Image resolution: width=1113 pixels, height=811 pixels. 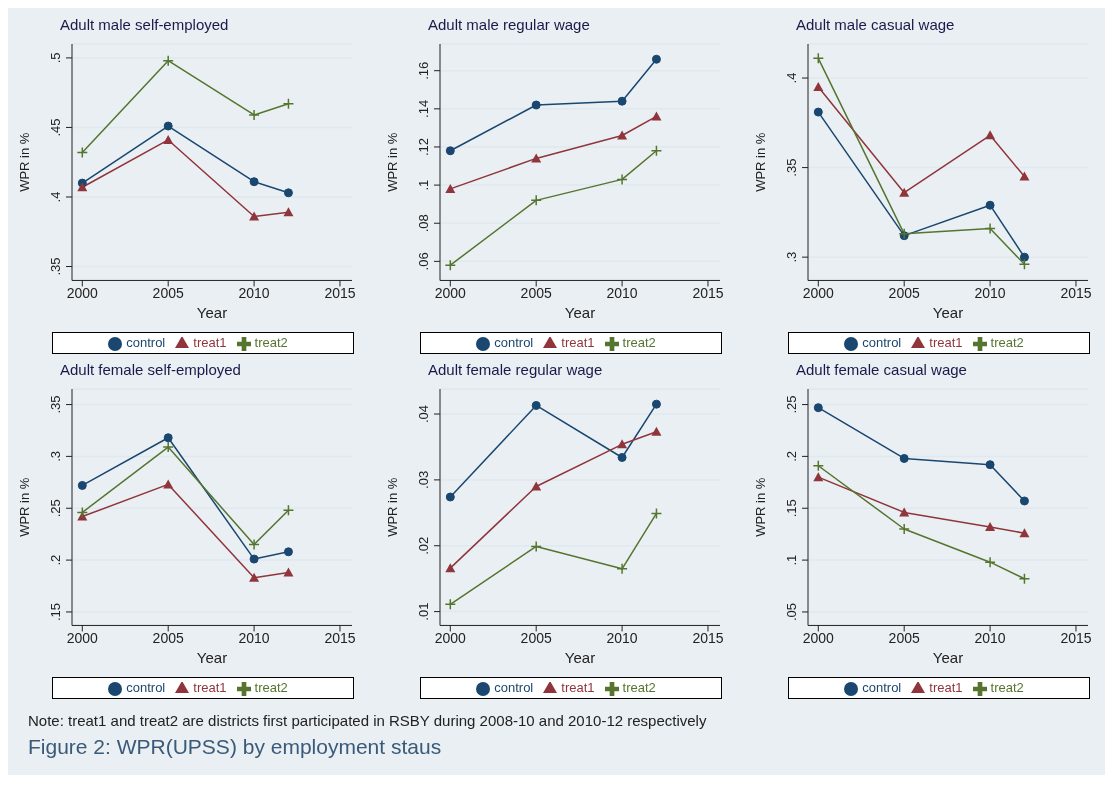 What do you see at coordinates (791, 560) in the screenshot?
I see `y-tick-label: .1` at bounding box center [791, 560].